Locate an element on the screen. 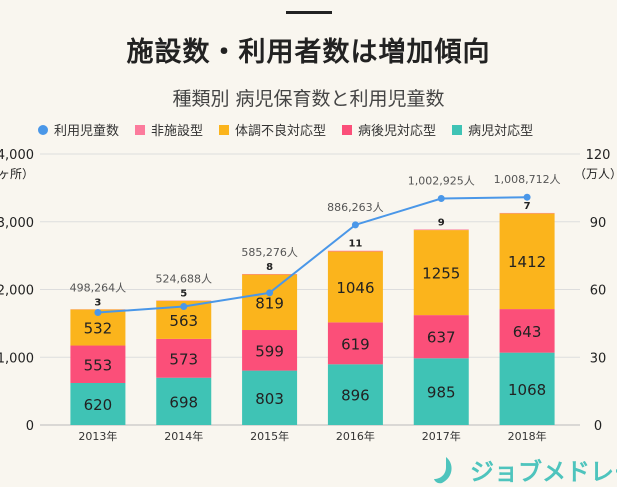 This screenshot has width=617, height=487. y-left-tick: 3,000 is located at coordinates (17, 223).